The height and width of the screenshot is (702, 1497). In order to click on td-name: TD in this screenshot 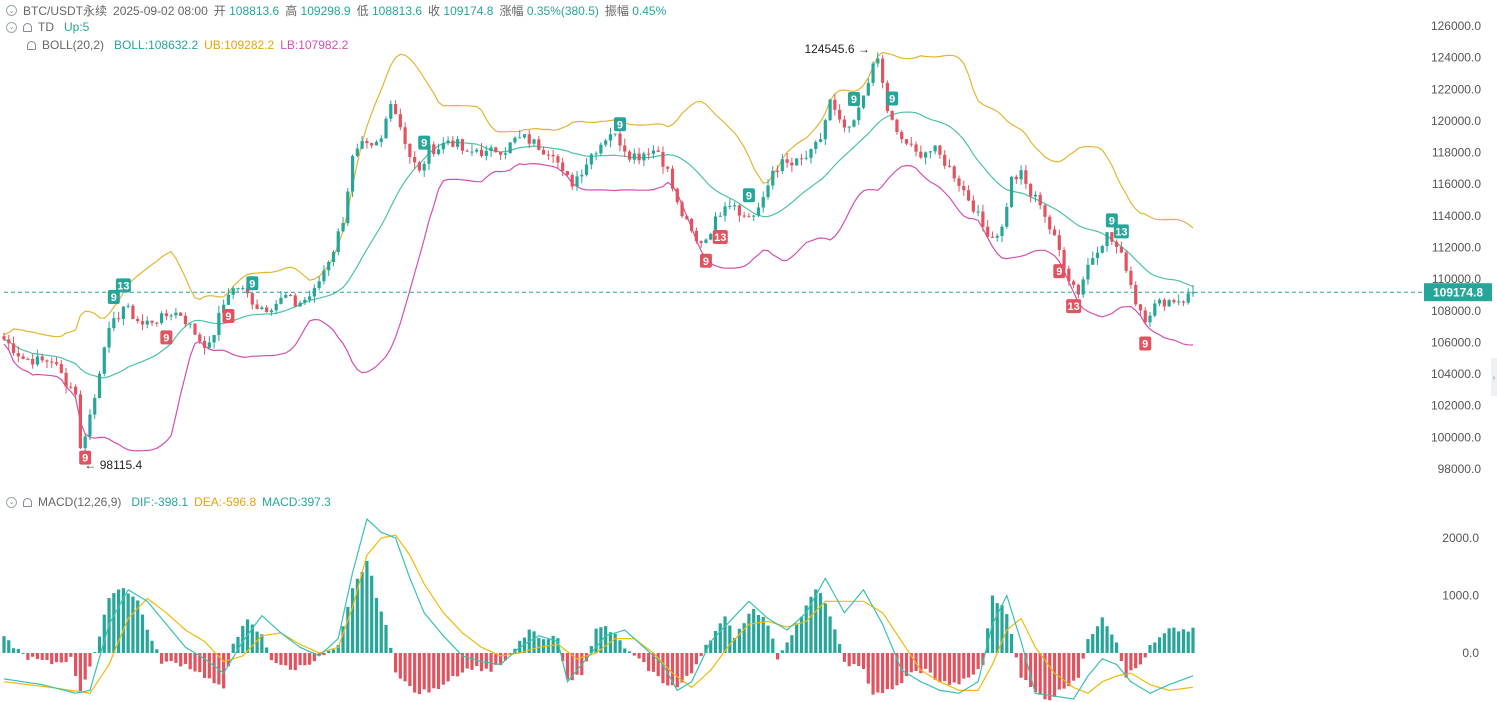, I will do `click(46, 27)`.